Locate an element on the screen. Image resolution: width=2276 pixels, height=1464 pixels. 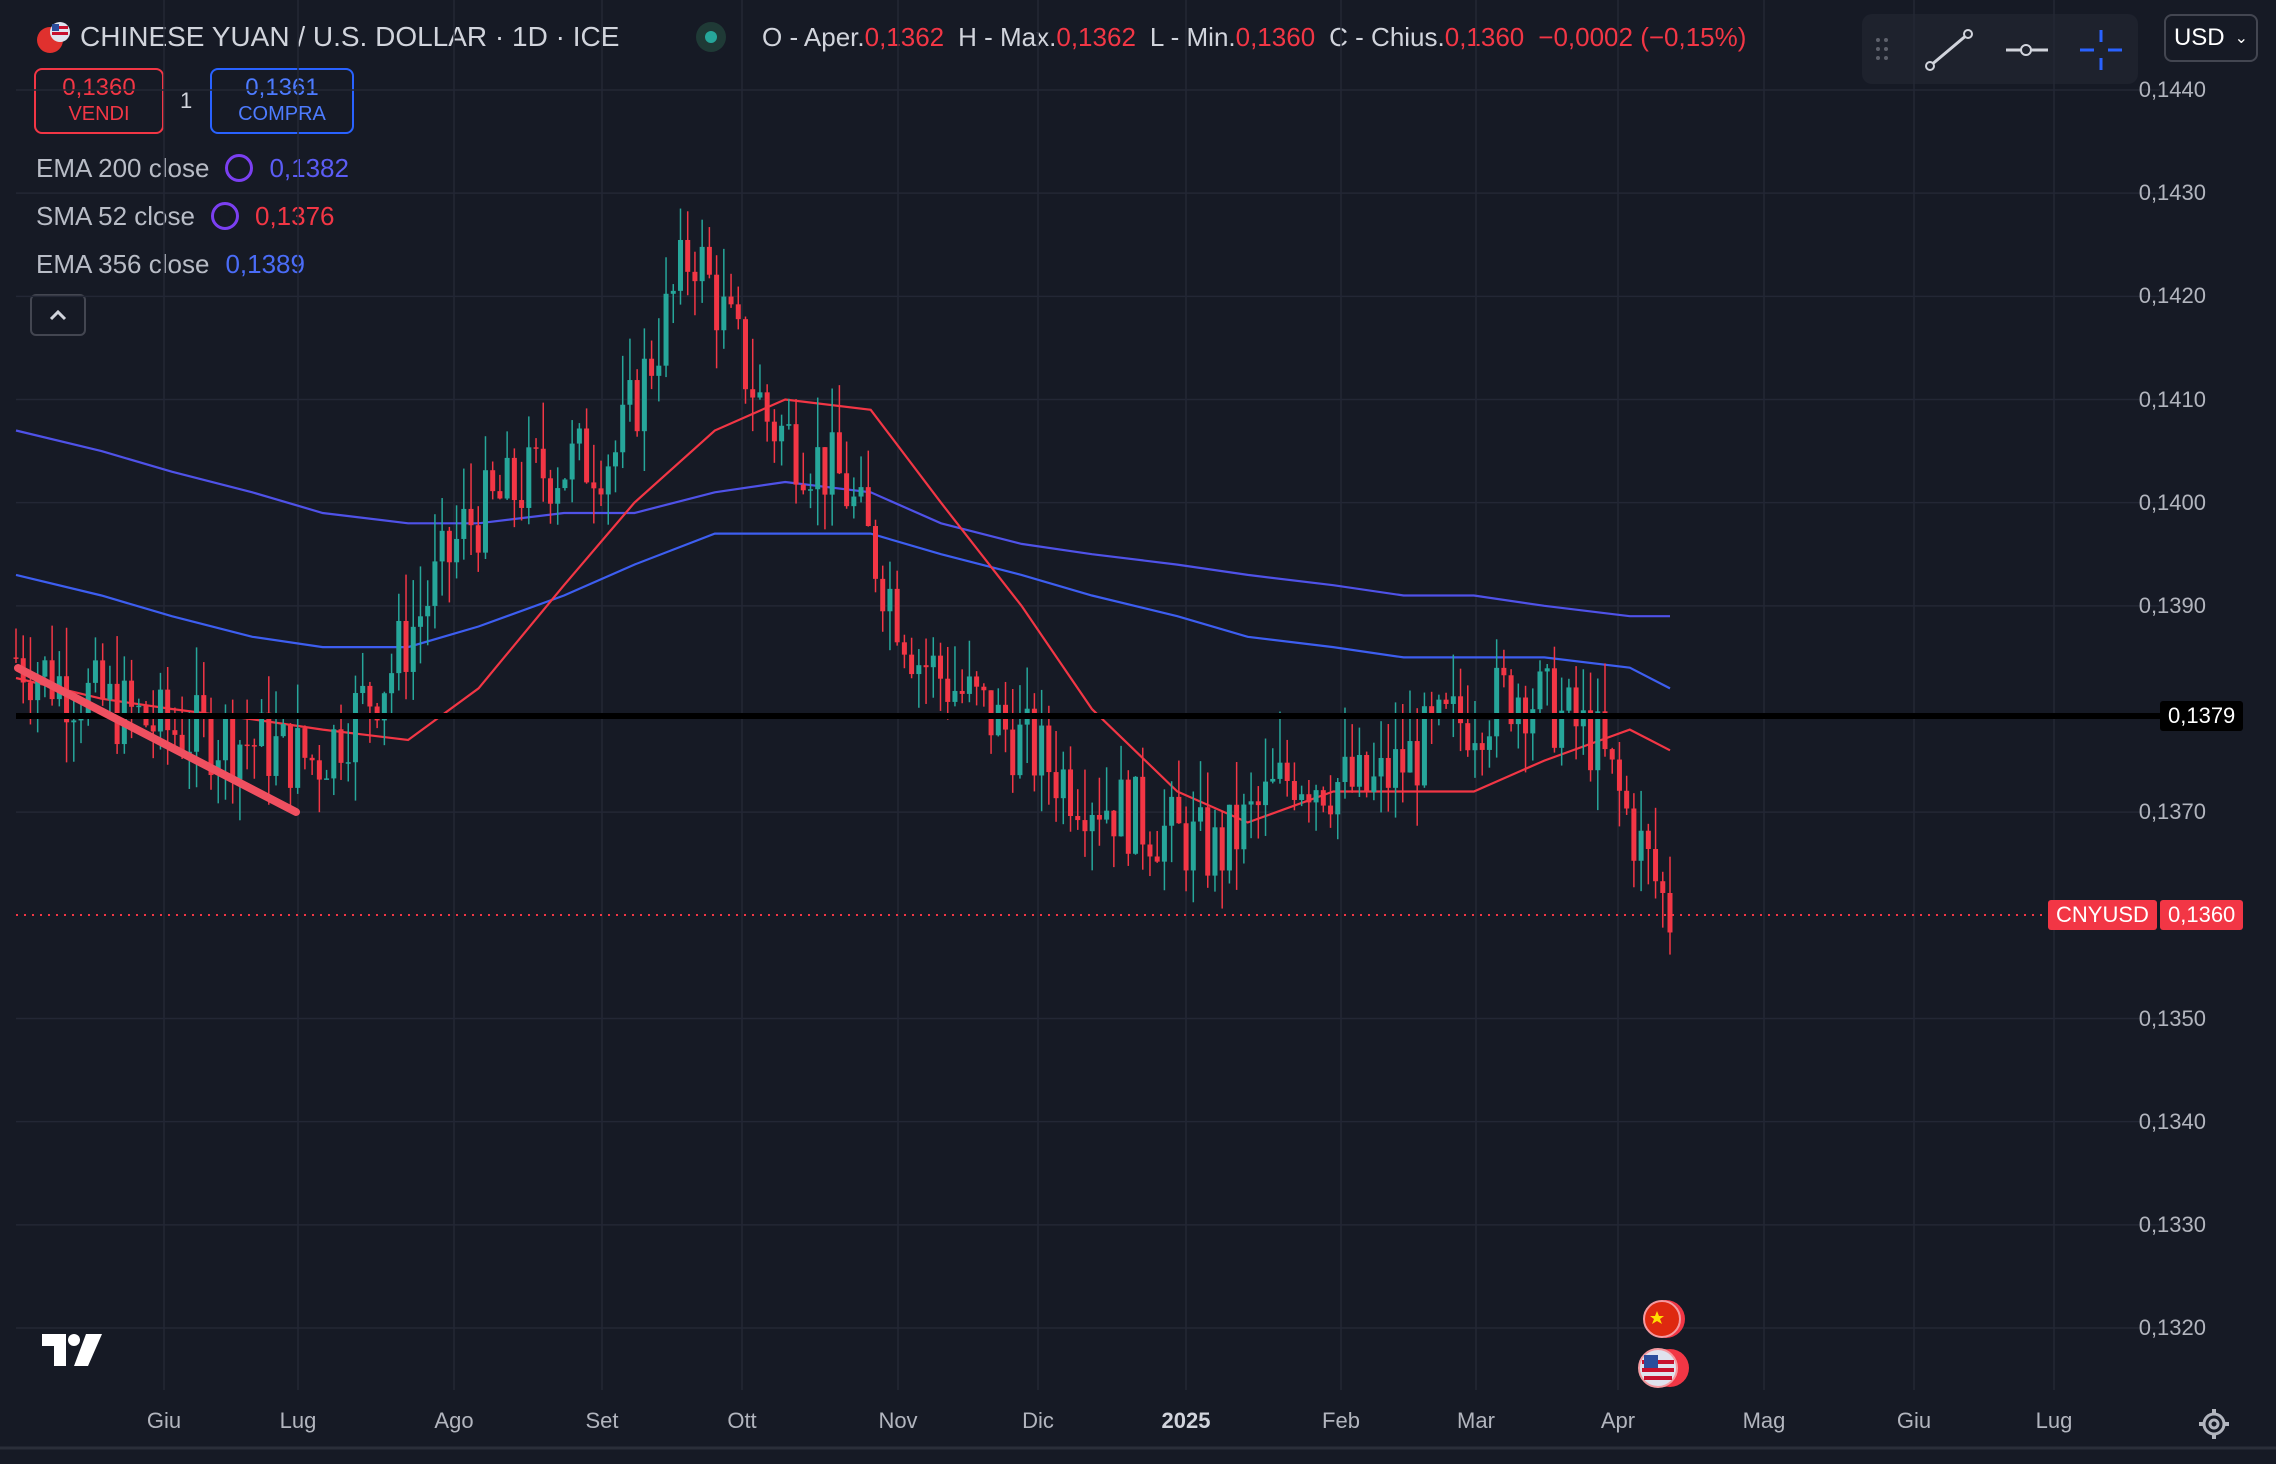
currency-selector: USD ⌄ is located at coordinates (2211, 38).